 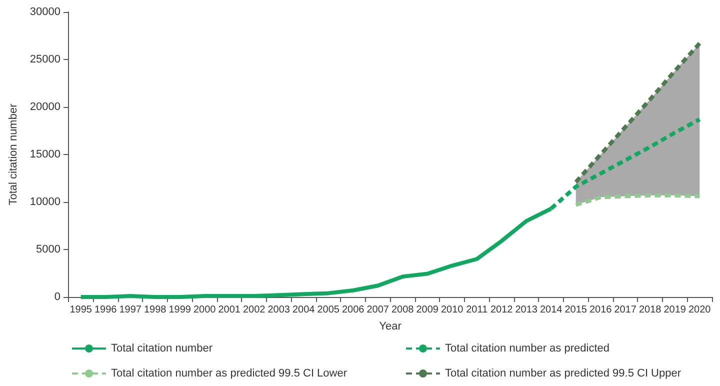 What do you see at coordinates (378, 310) in the screenshot?
I see `x-tick-label: 2007` at bounding box center [378, 310].